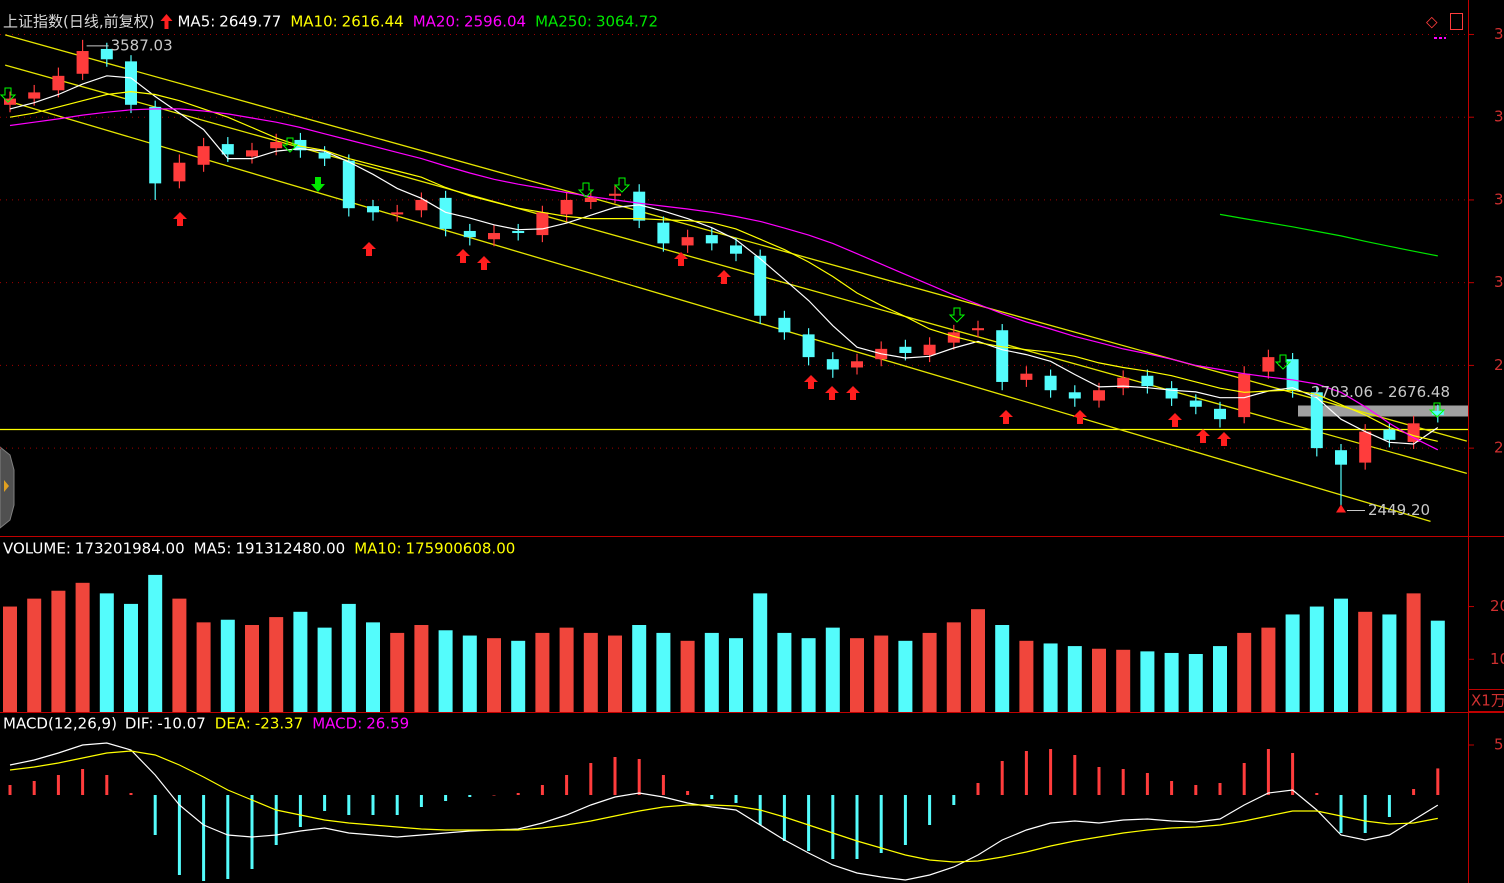 This screenshot has height=883, width=1504. What do you see at coordinates (1383, 411) in the screenshot?
I see `range-band` at bounding box center [1383, 411].